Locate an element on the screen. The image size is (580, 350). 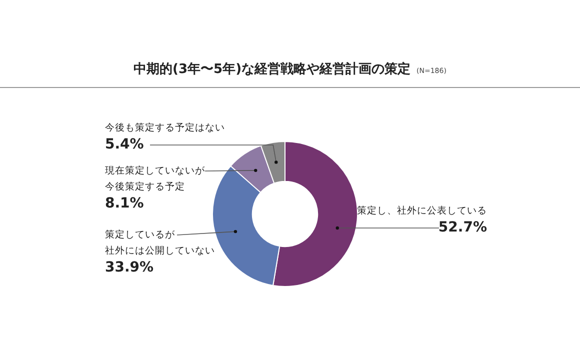
data-label: 33.9% is located at coordinates (129, 268).